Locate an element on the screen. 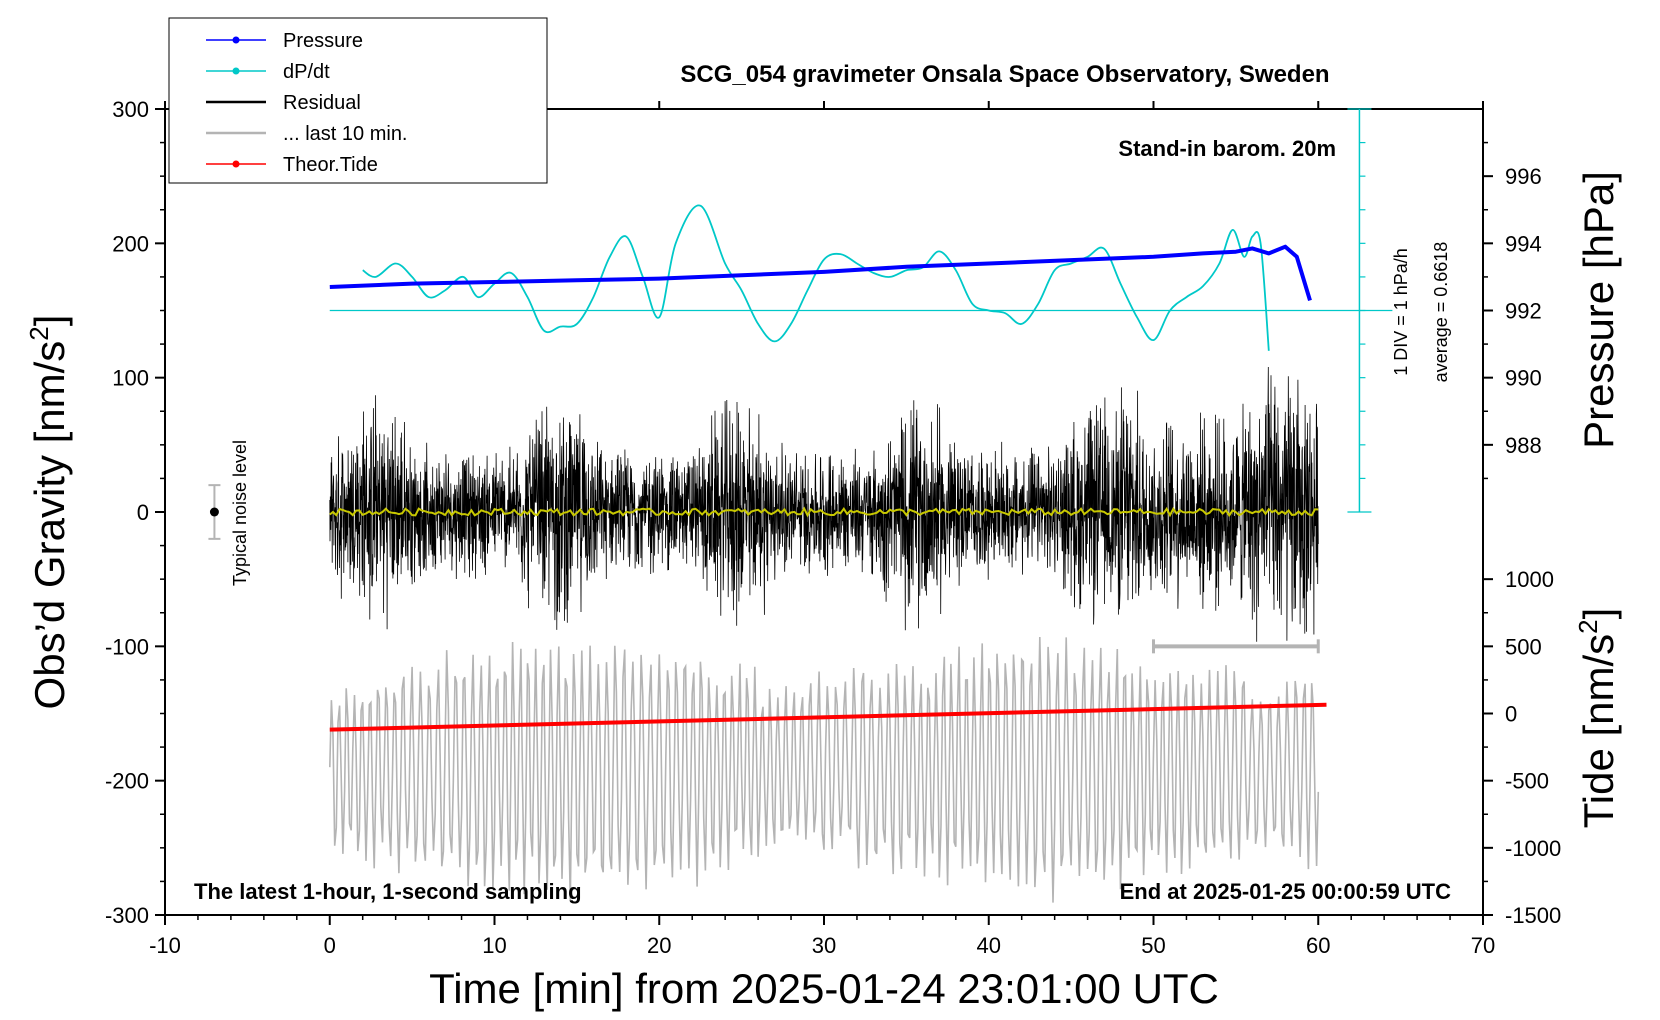  y-tick-label: 0 is located at coordinates (143, 512).